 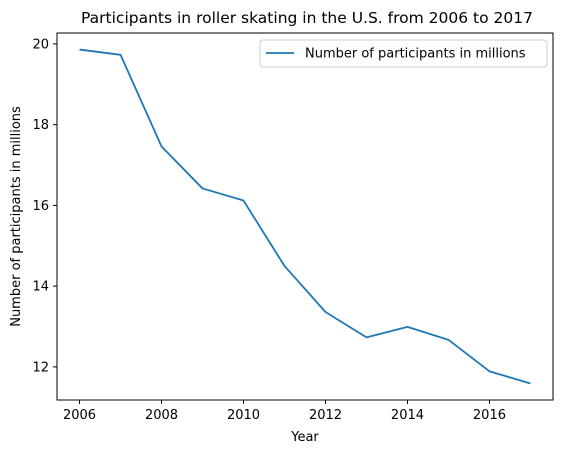 What do you see at coordinates (16, 216) in the screenshot?
I see `y-axis-label: Number of participants in millions` at bounding box center [16, 216].